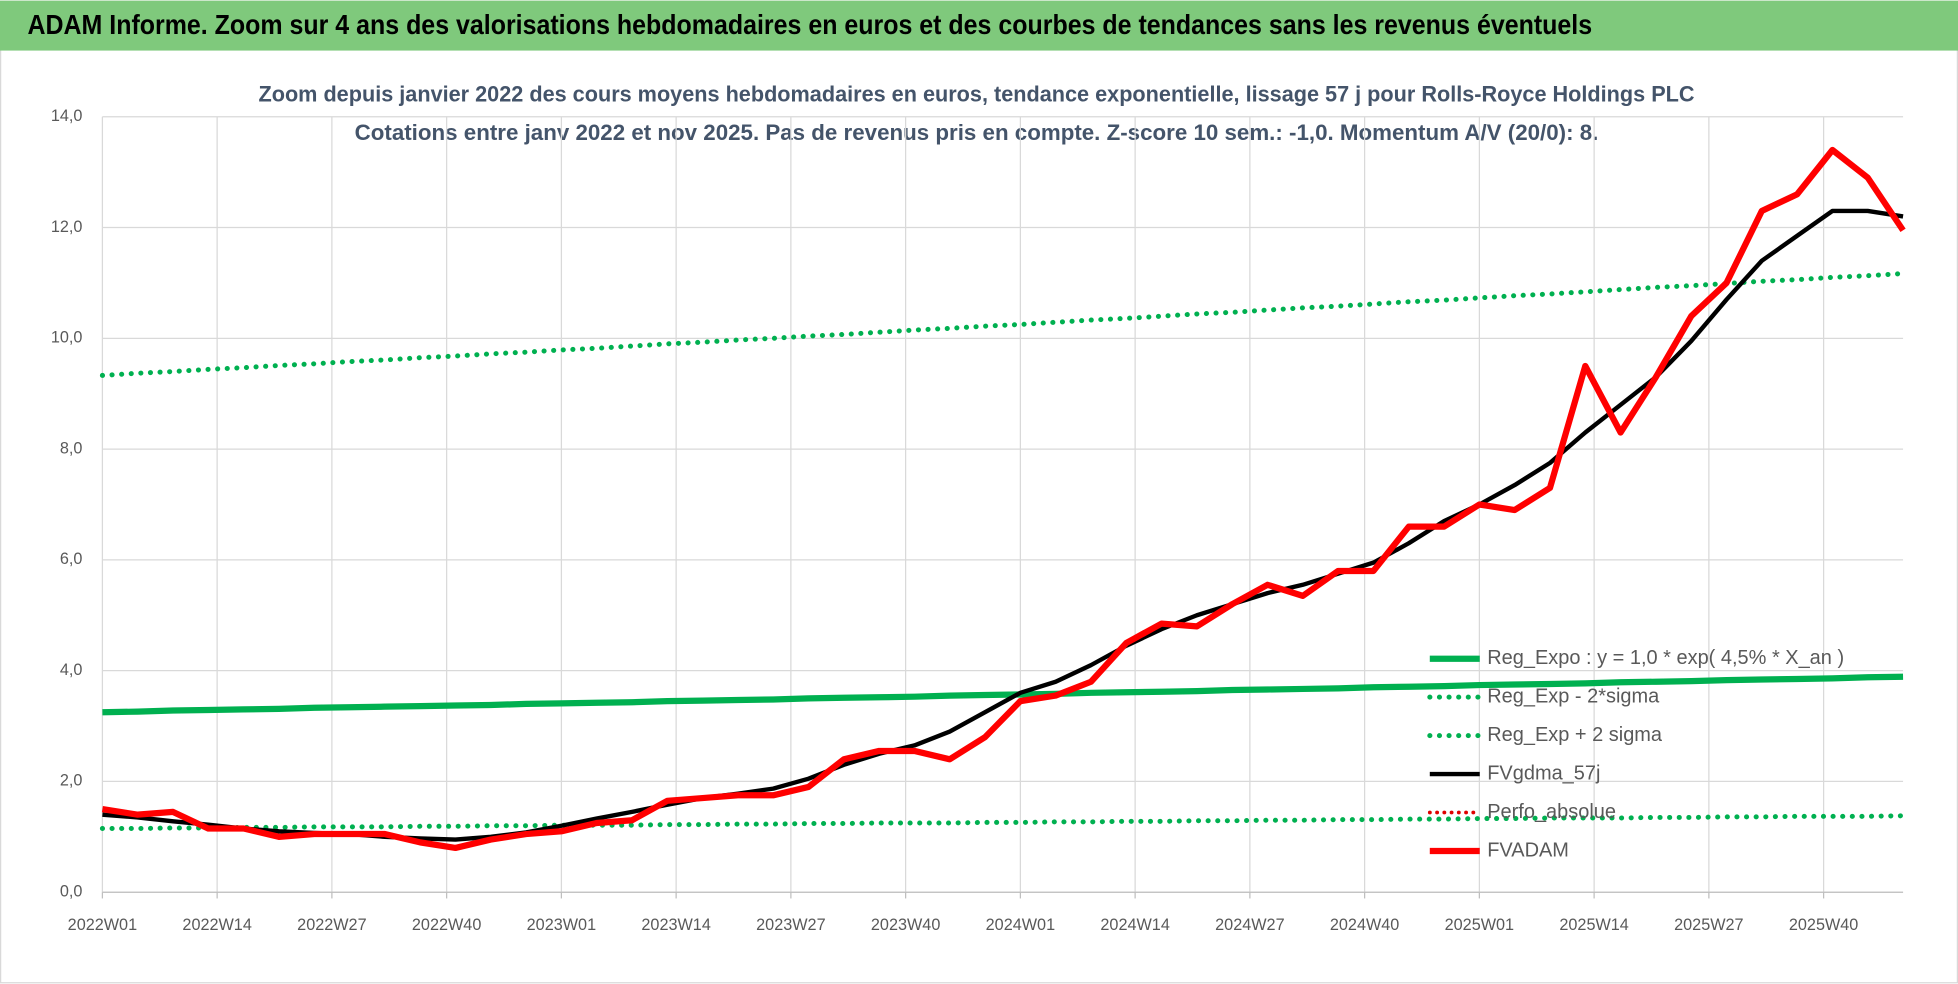 Image resolution: width=1958 pixels, height=984 pixels. Describe the element at coordinates (1364, 925) in the screenshot. I see `x-tick-label: 2024W40` at that location.